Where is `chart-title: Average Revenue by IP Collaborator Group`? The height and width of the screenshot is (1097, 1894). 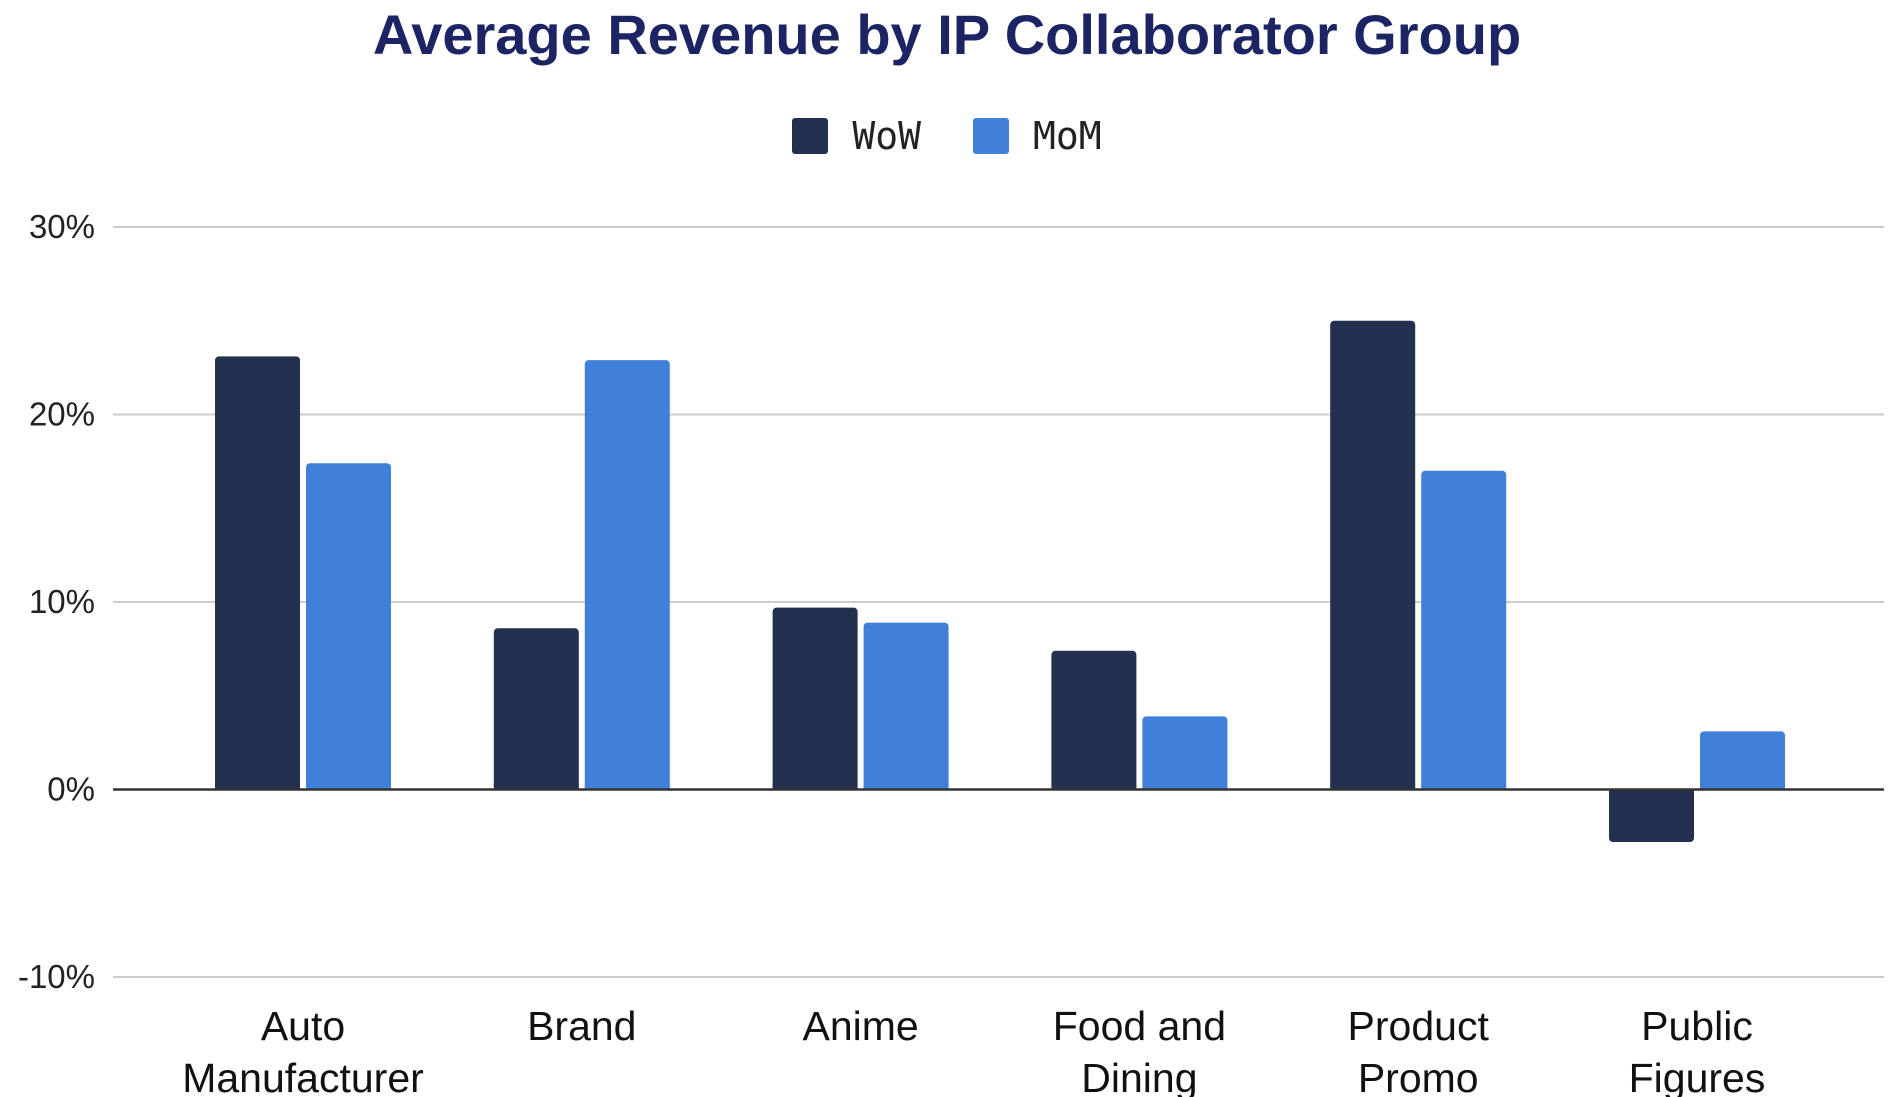
chart-title: Average Revenue by IP Collaborator Group is located at coordinates (947, 34).